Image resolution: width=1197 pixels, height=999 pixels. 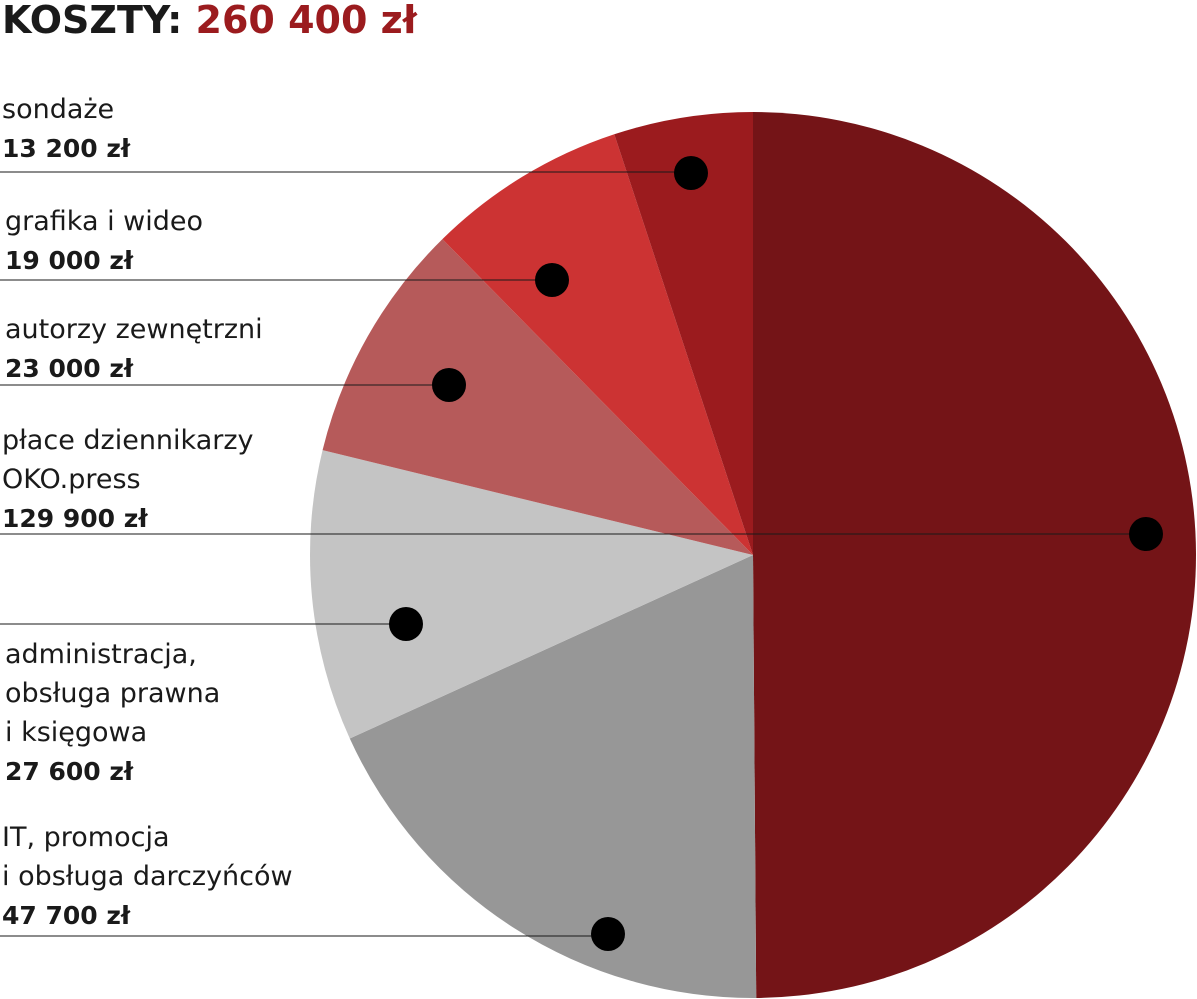 I want to click on pie-slice-administracja-obs-uga-prawna-i-ksie-gowa, so click(x=531, y=594).